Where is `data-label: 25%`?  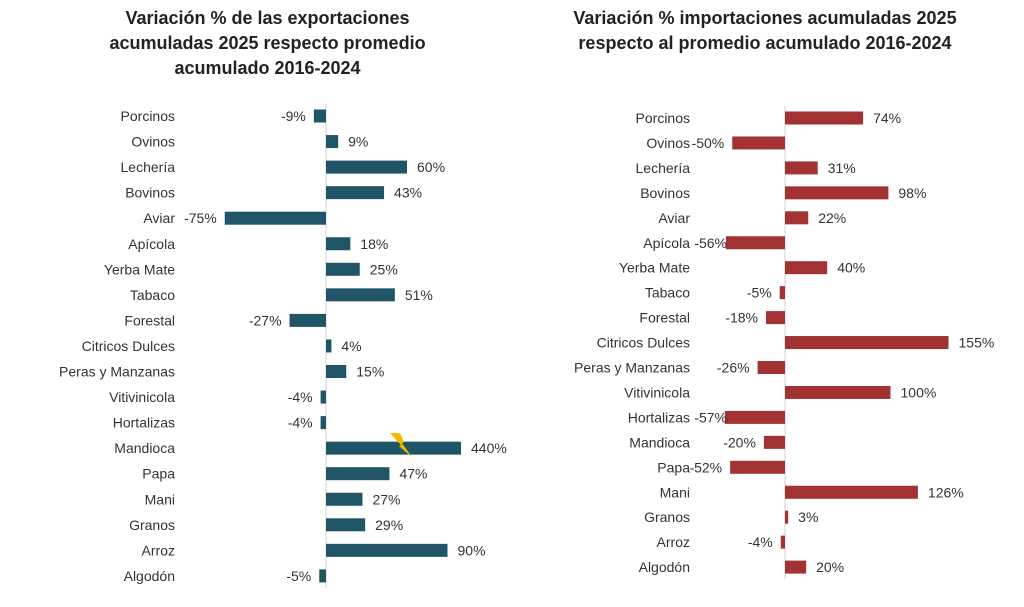 data-label: 25% is located at coordinates (384, 269).